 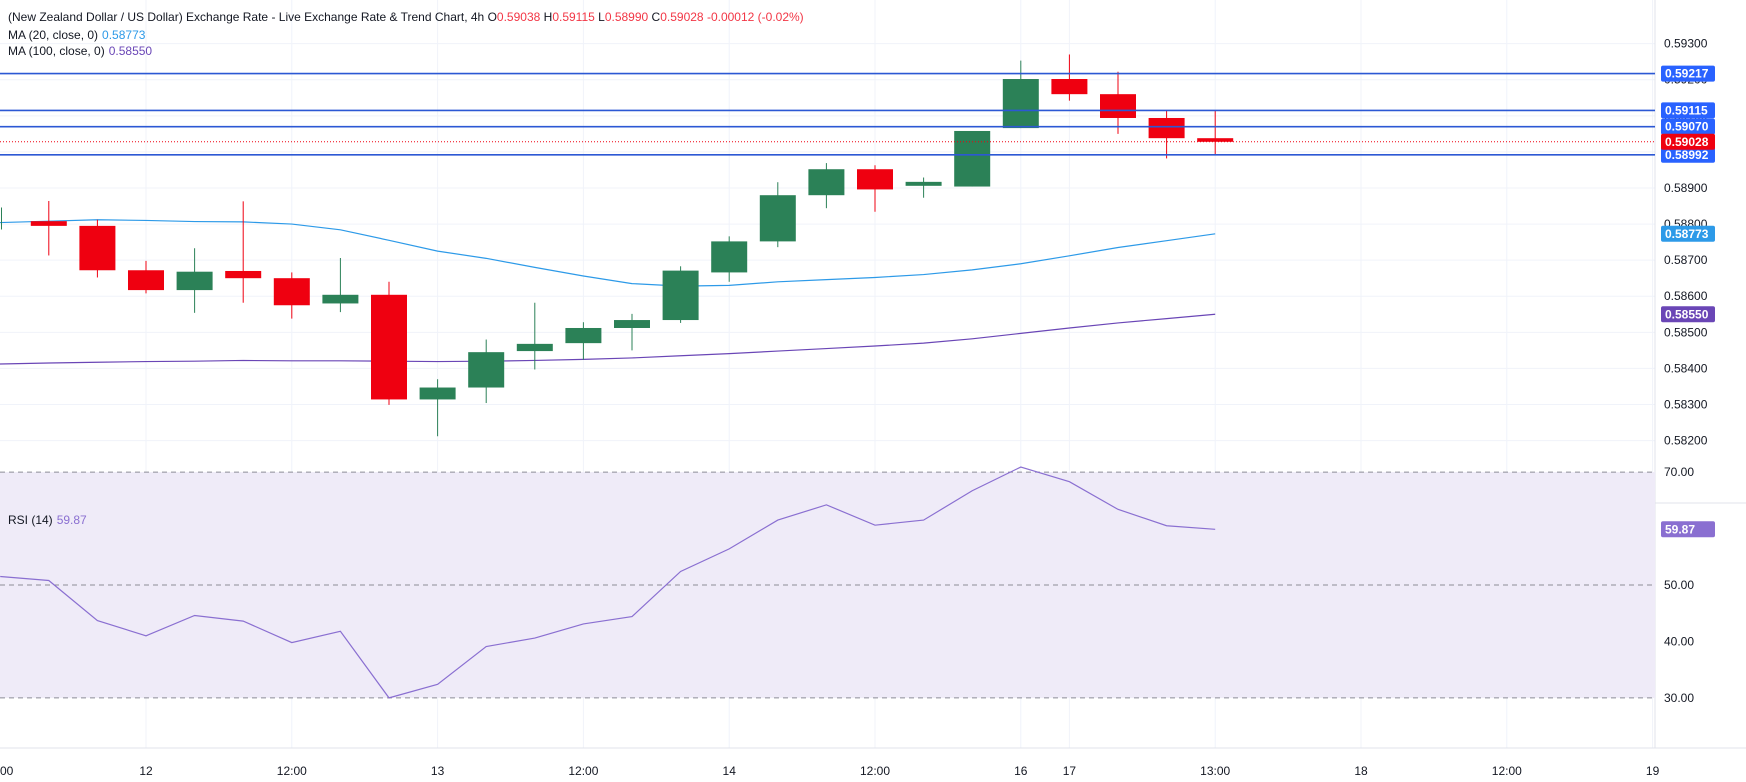 What do you see at coordinates (755, 17) in the screenshot?
I see `change-readout: -0.00012 (-0.02%)` at bounding box center [755, 17].